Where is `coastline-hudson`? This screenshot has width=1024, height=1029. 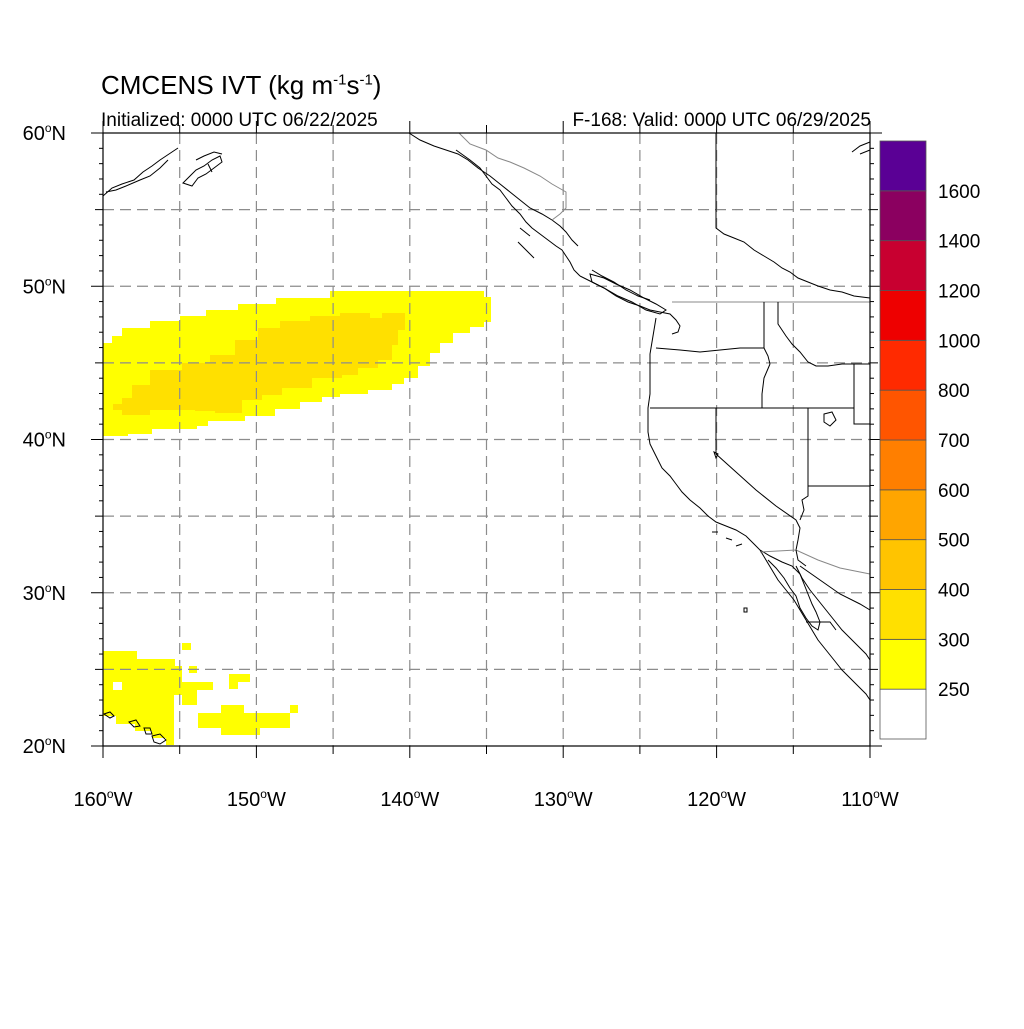 coastline-hudson is located at coordinates (861, 148).